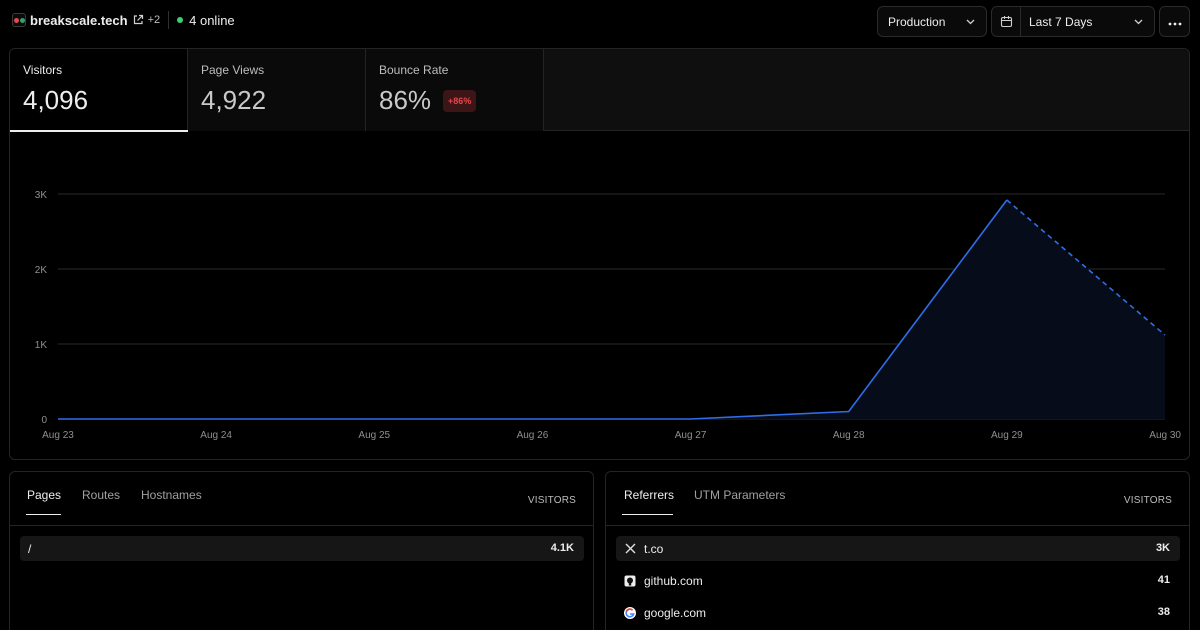 The width and height of the screenshot is (1200, 630). I want to click on pages-panel: Pages Routes Hostnames VISITORS / 4.1K, so click(301, 550).